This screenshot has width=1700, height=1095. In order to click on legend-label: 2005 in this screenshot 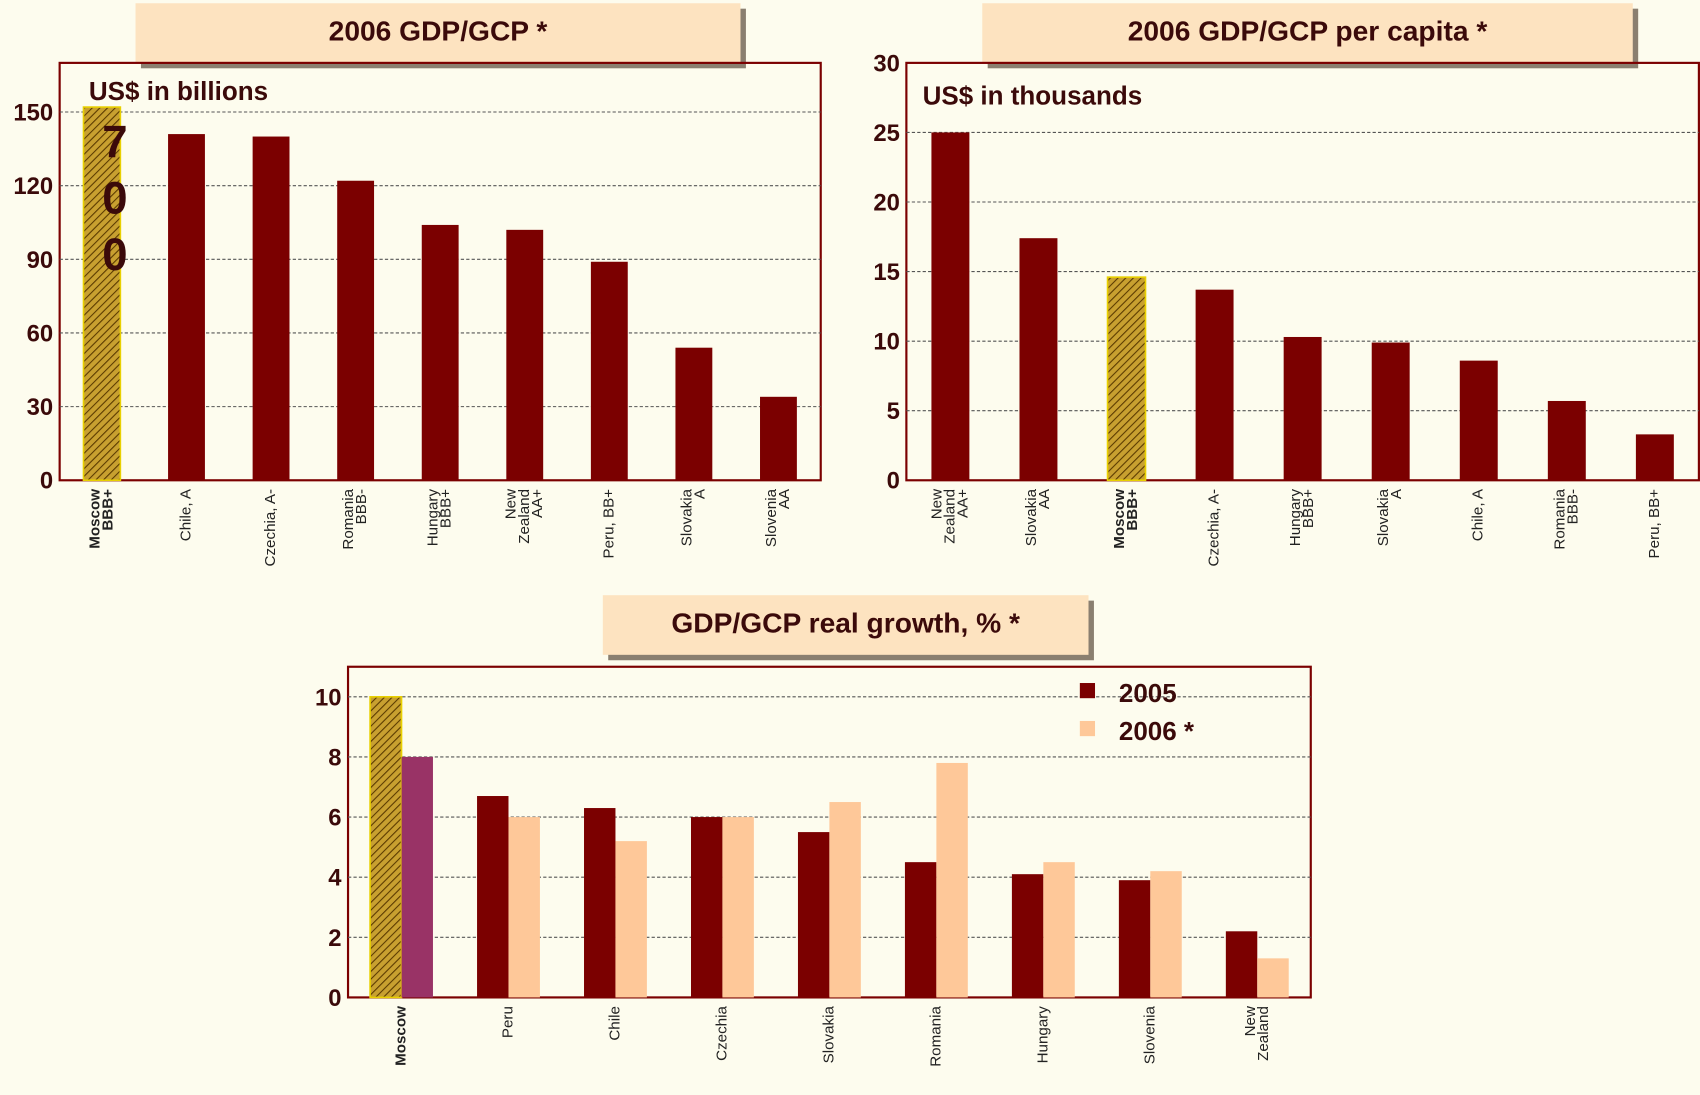, I will do `click(1148, 693)`.